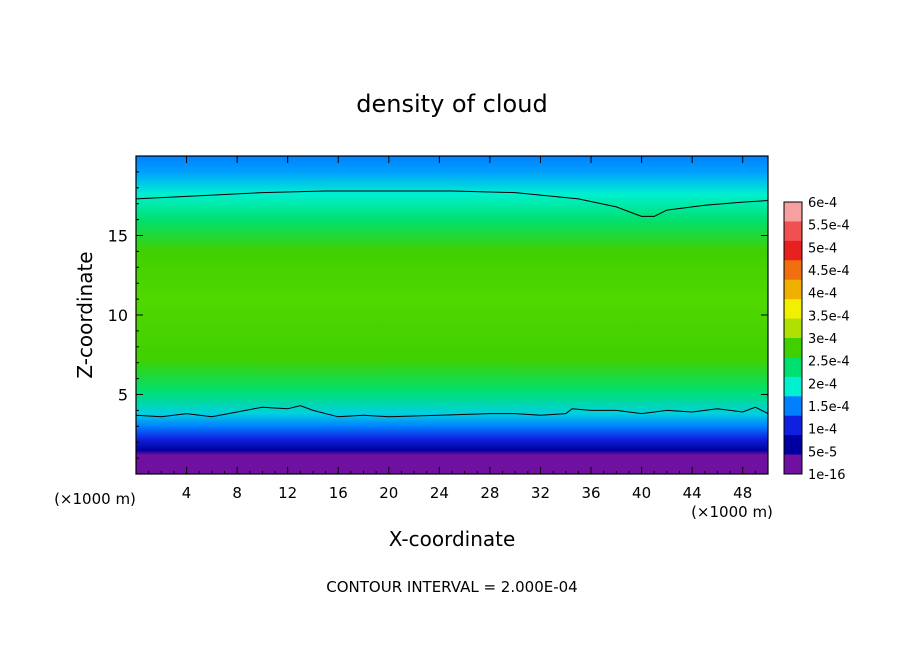 The width and height of the screenshot is (904, 658). What do you see at coordinates (85, 314) in the screenshot?
I see `y-axis-label: Z-coordinate` at bounding box center [85, 314].